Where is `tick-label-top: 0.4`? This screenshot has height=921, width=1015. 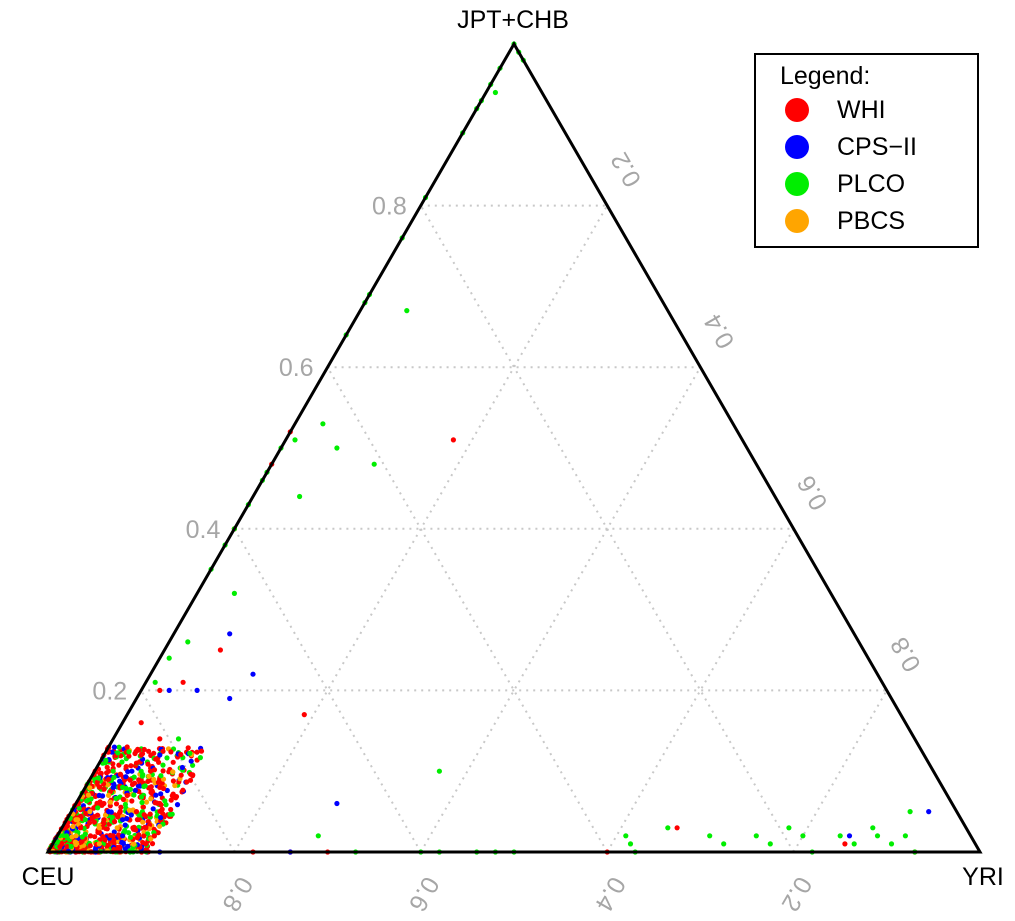
tick-label-top: 0.4 is located at coordinates (203, 530).